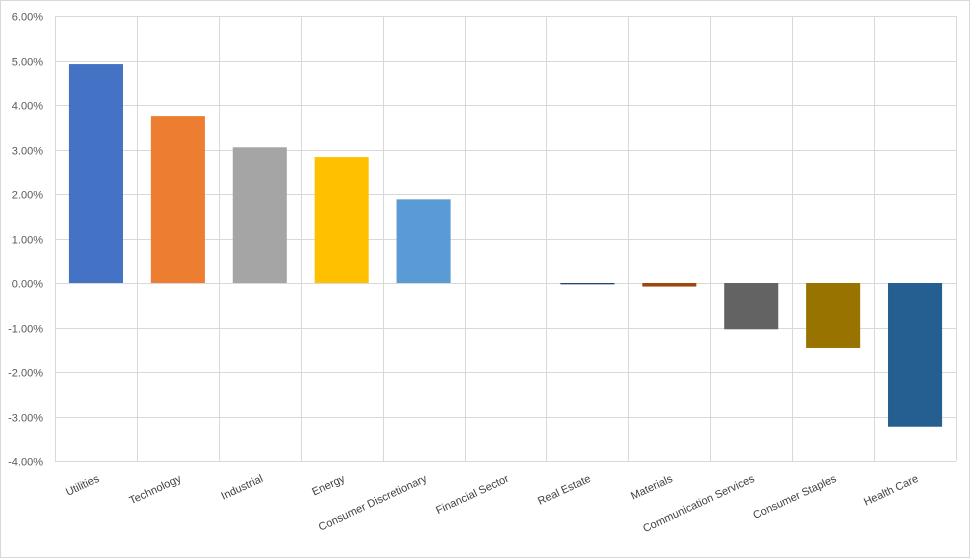 The image size is (970, 559). I want to click on y-tick-label: 6.00%, so click(27, 18).